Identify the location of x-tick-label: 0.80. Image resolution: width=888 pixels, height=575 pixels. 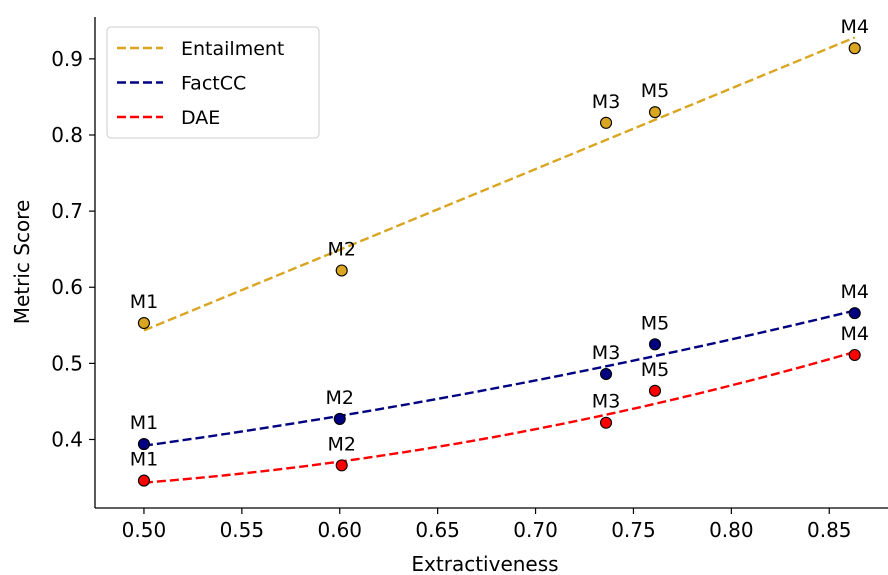
(731, 530).